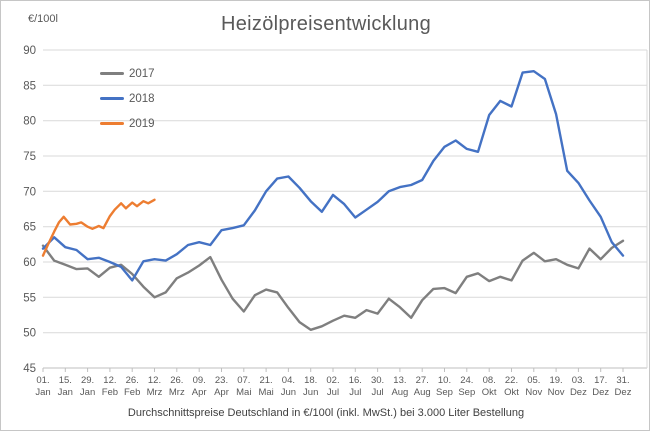  What do you see at coordinates (29, 263) in the screenshot?
I see `y-axis-tick-label: 60` at bounding box center [29, 263].